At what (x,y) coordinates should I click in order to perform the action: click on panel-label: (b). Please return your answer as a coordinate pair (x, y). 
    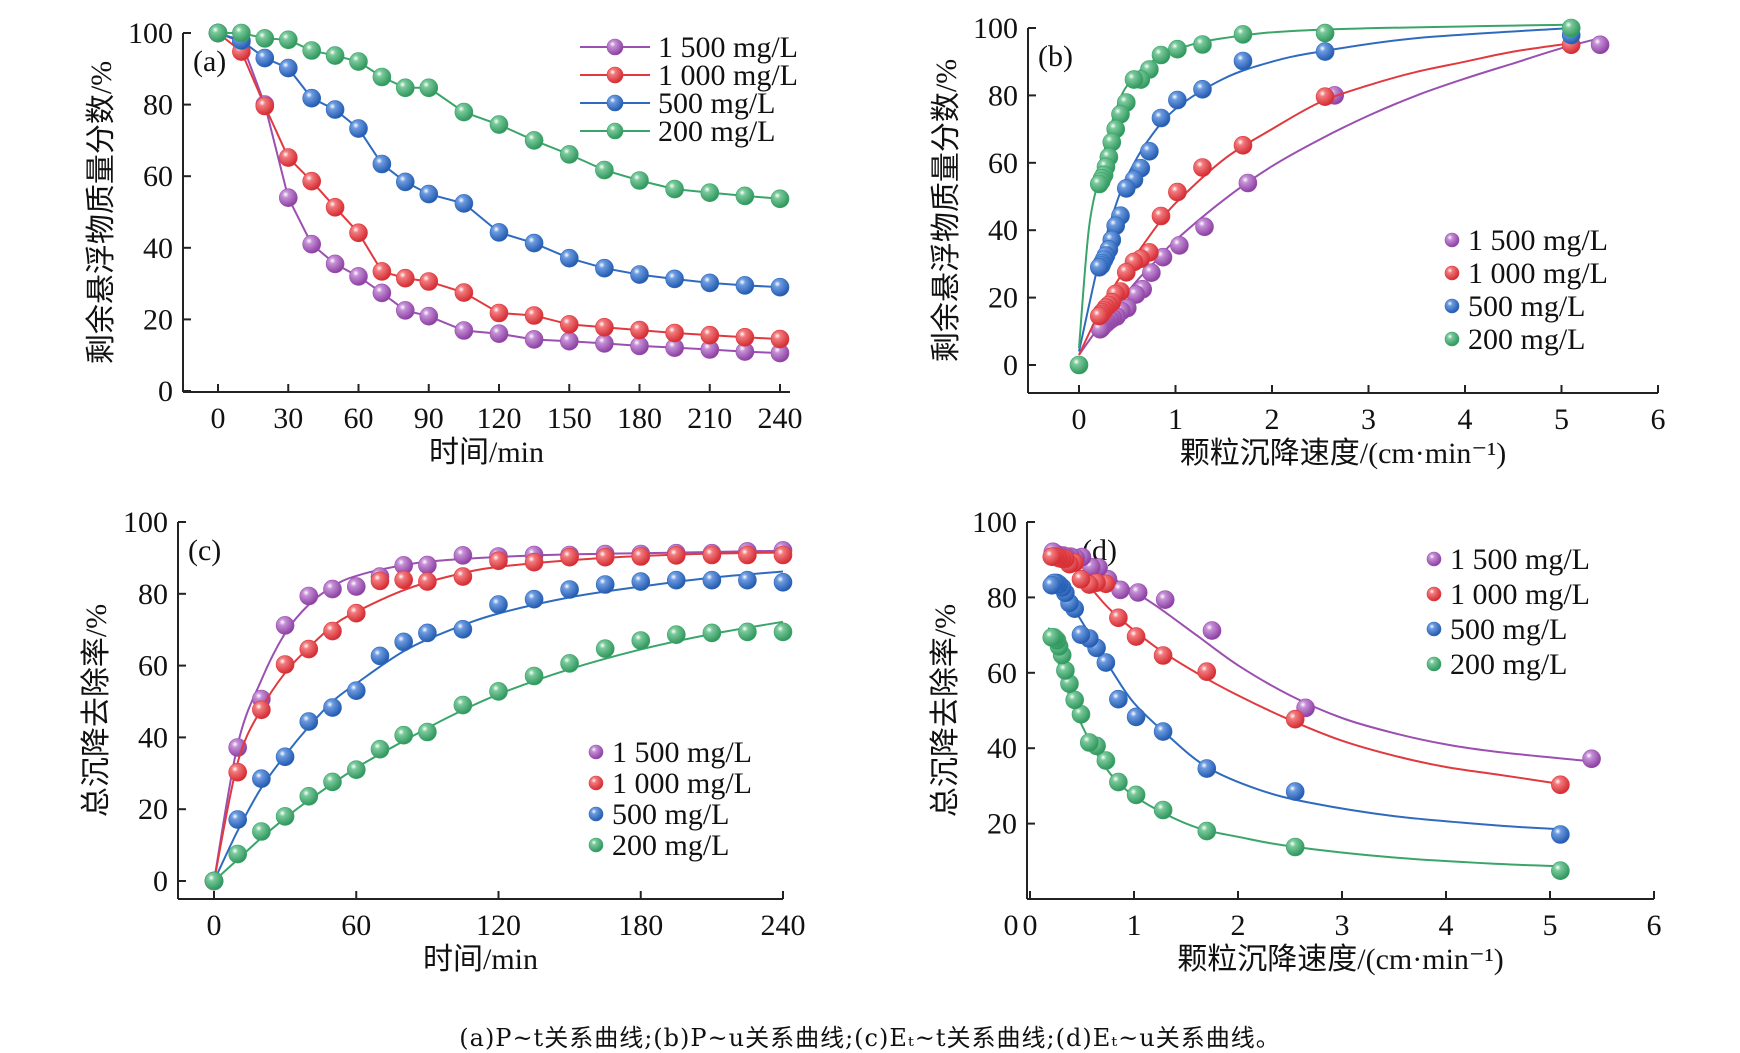
    Looking at the image, I should click on (1055, 56).